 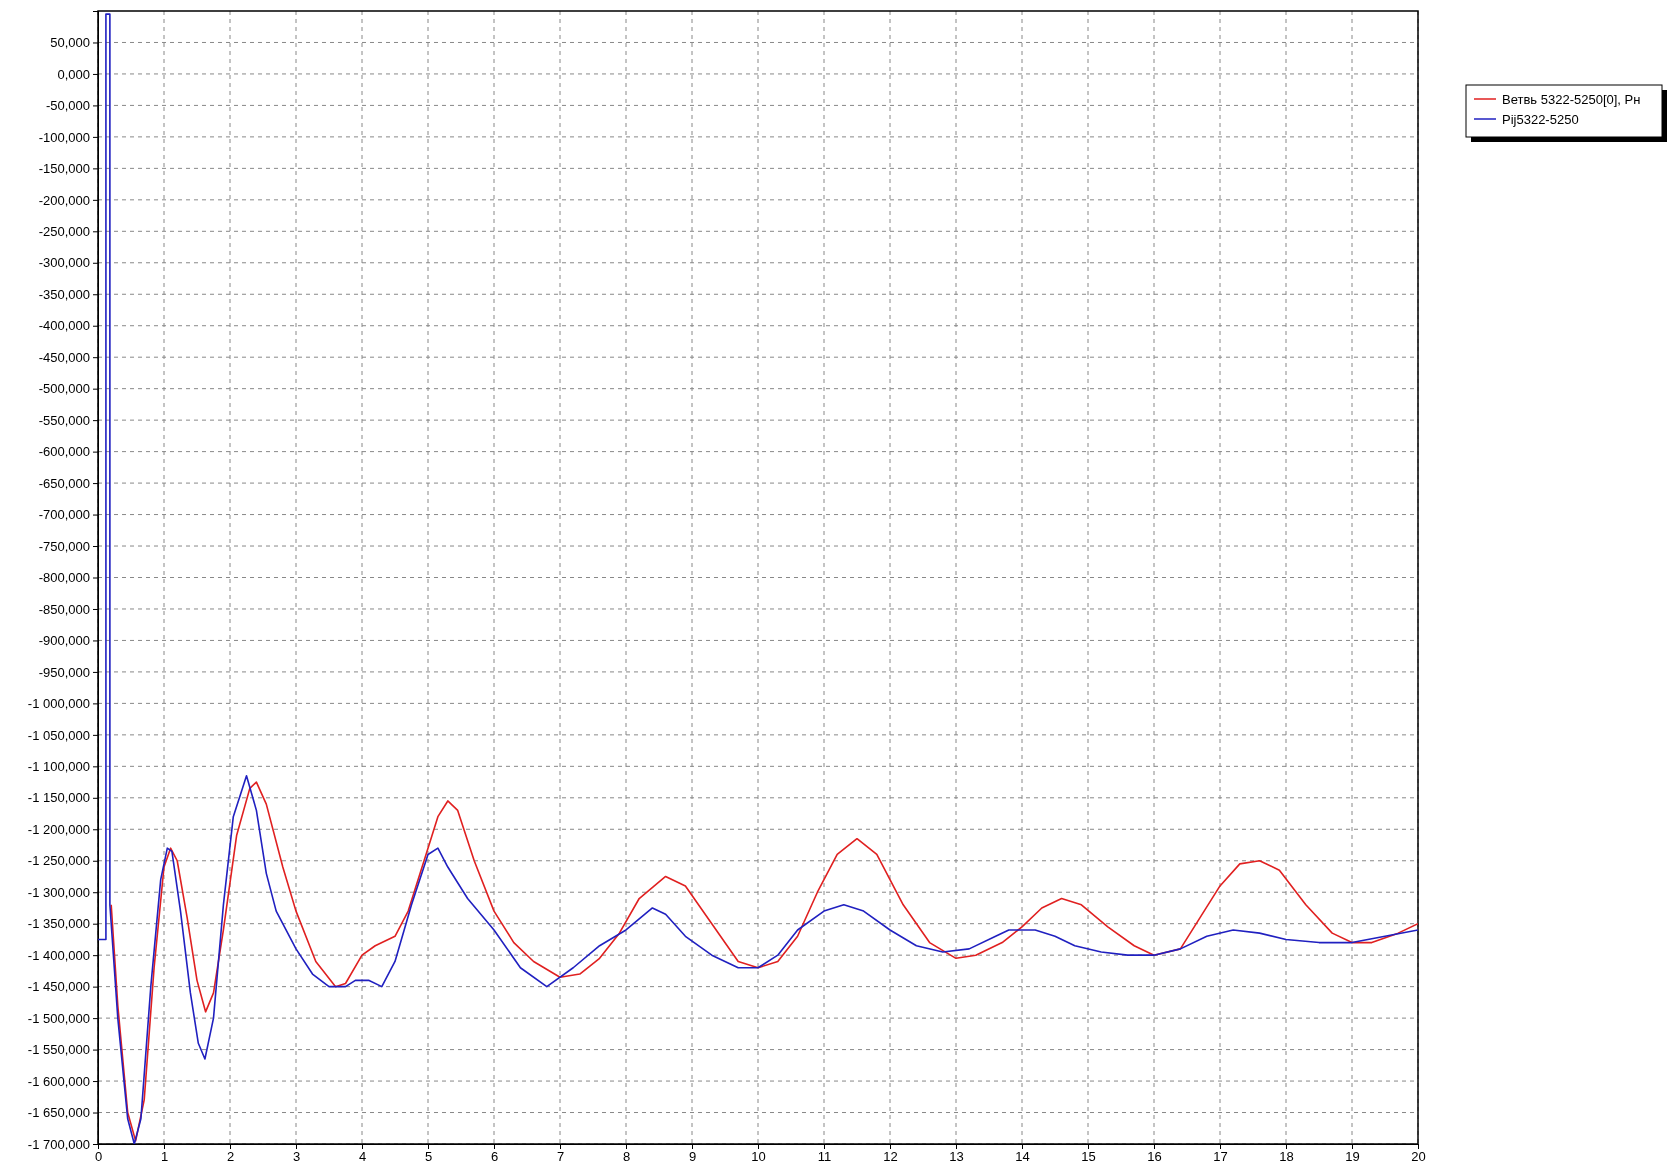 I want to click on x-tick-label: 10, so click(x=758, y=1157).